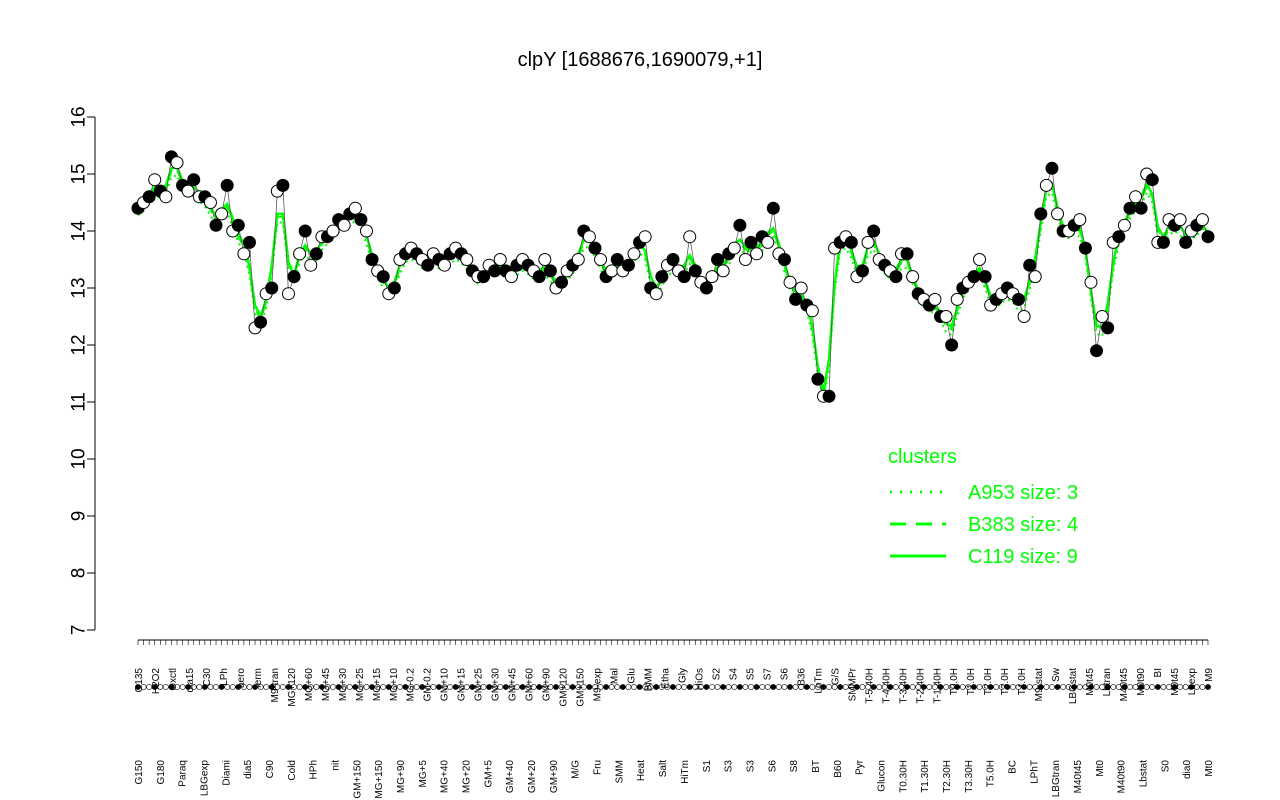 The image size is (1280, 800). What do you see at coordinates (581, 687) in the screenshot?
I see `x-tick-label: GM+150` at bounding box center [581, 687].